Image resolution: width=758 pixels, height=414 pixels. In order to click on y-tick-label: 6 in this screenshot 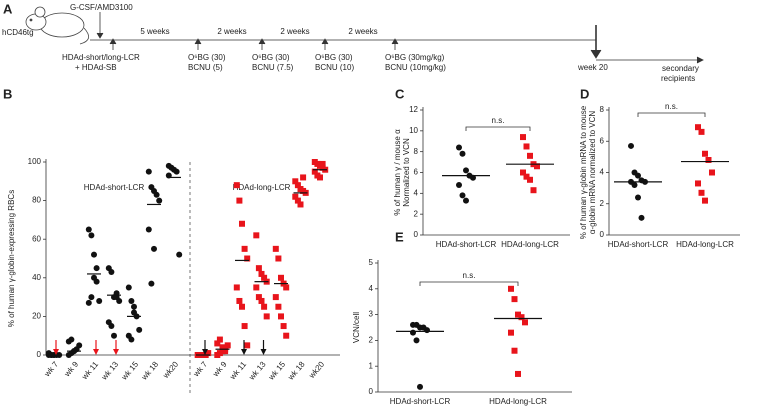, I will do `click(602, 140)`.